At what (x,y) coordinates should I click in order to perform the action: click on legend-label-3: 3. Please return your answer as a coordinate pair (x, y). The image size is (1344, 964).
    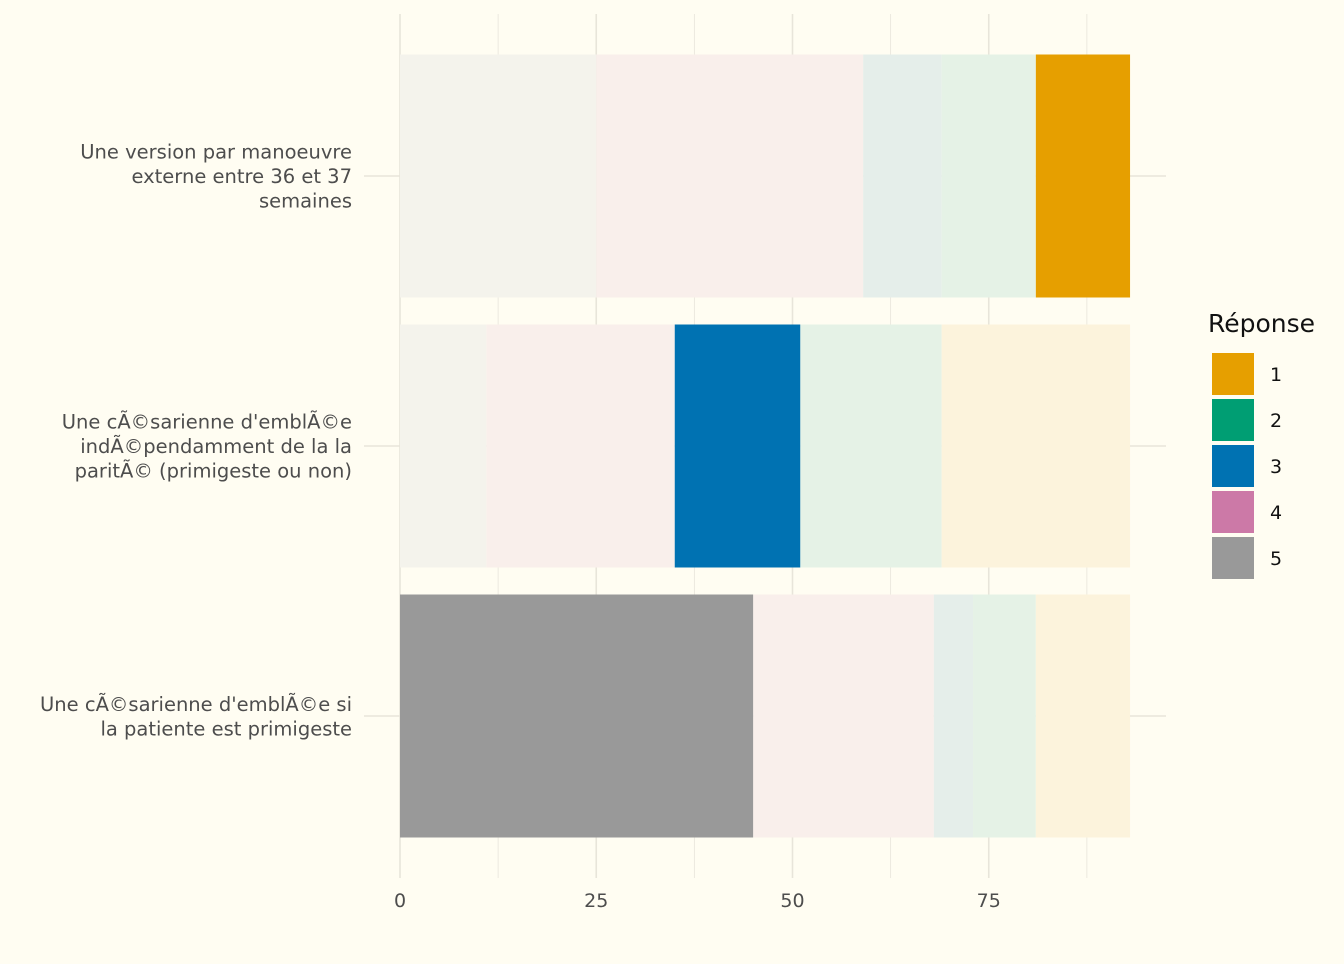
    Looking at the image, I should click on (1276, 467).